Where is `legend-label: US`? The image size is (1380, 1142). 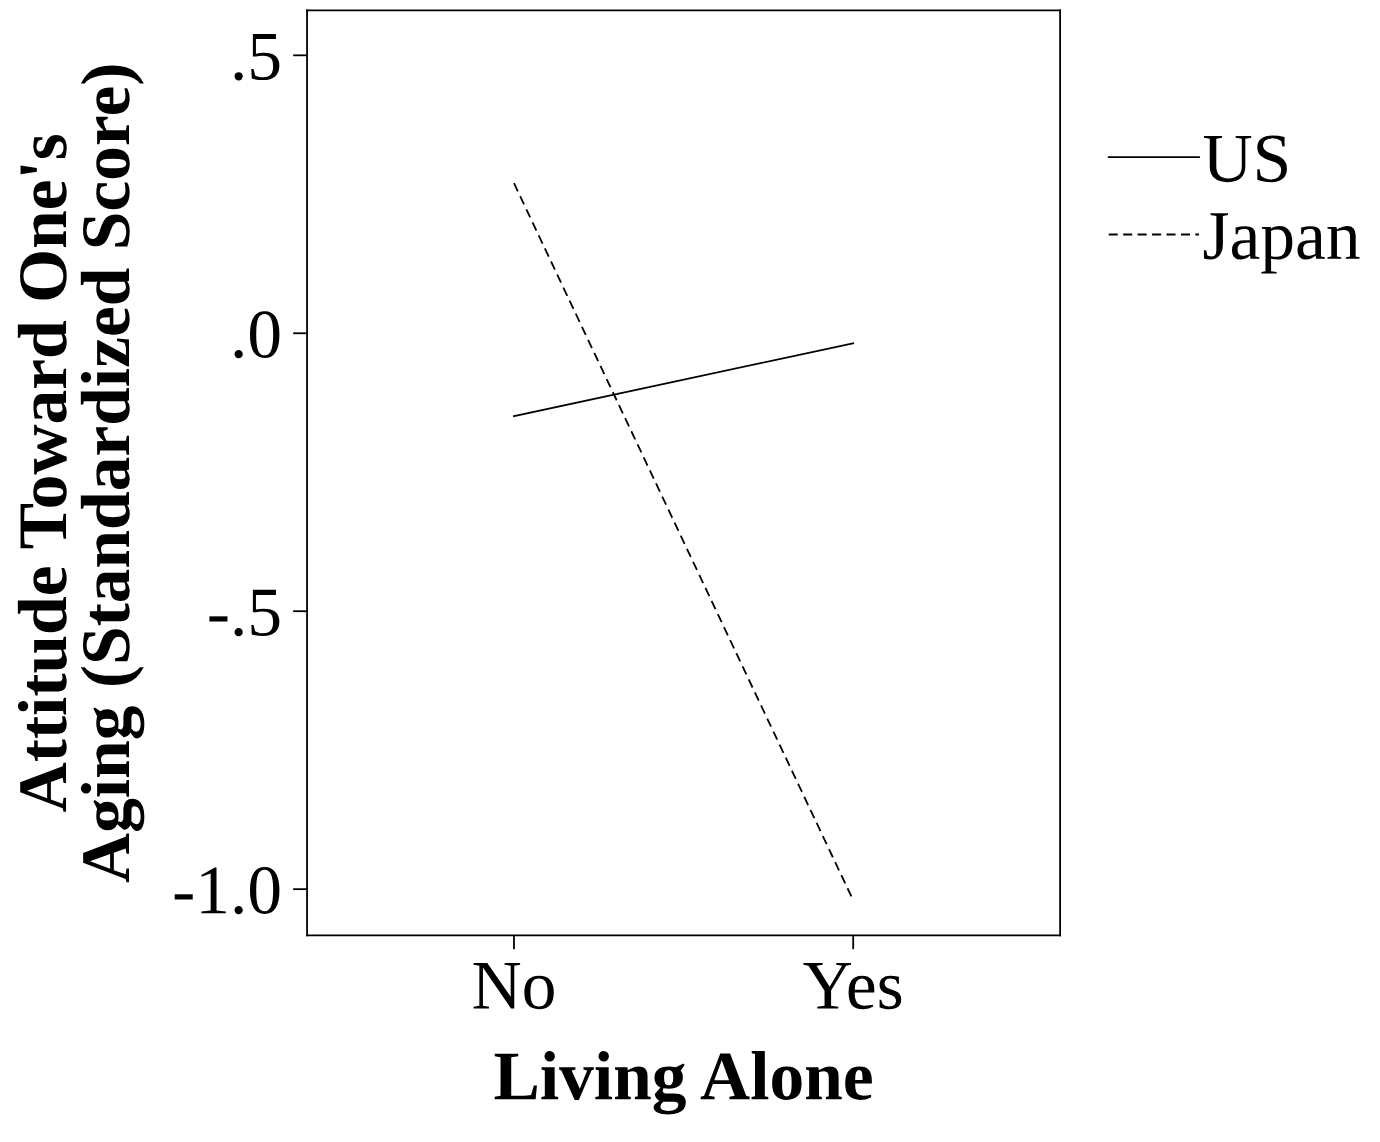 legend-label: US is located at coordinates (1245, 159).